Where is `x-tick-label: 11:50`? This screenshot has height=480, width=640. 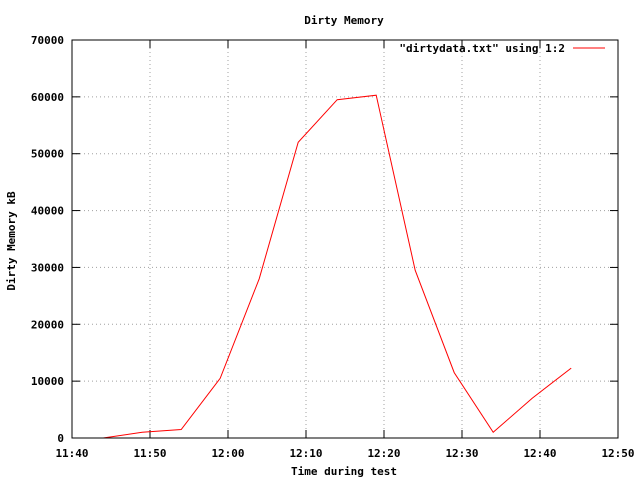
x-tick-label: 11:50 is located at coordinates (149, 453).